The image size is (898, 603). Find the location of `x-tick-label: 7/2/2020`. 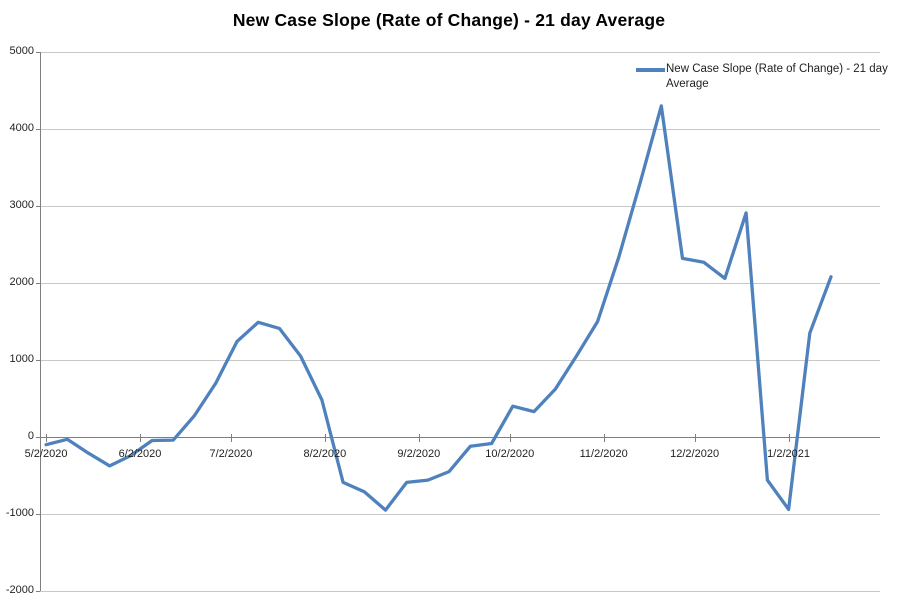

x-tick-label: 7/2/2020 is located at coordinates (231, 454).